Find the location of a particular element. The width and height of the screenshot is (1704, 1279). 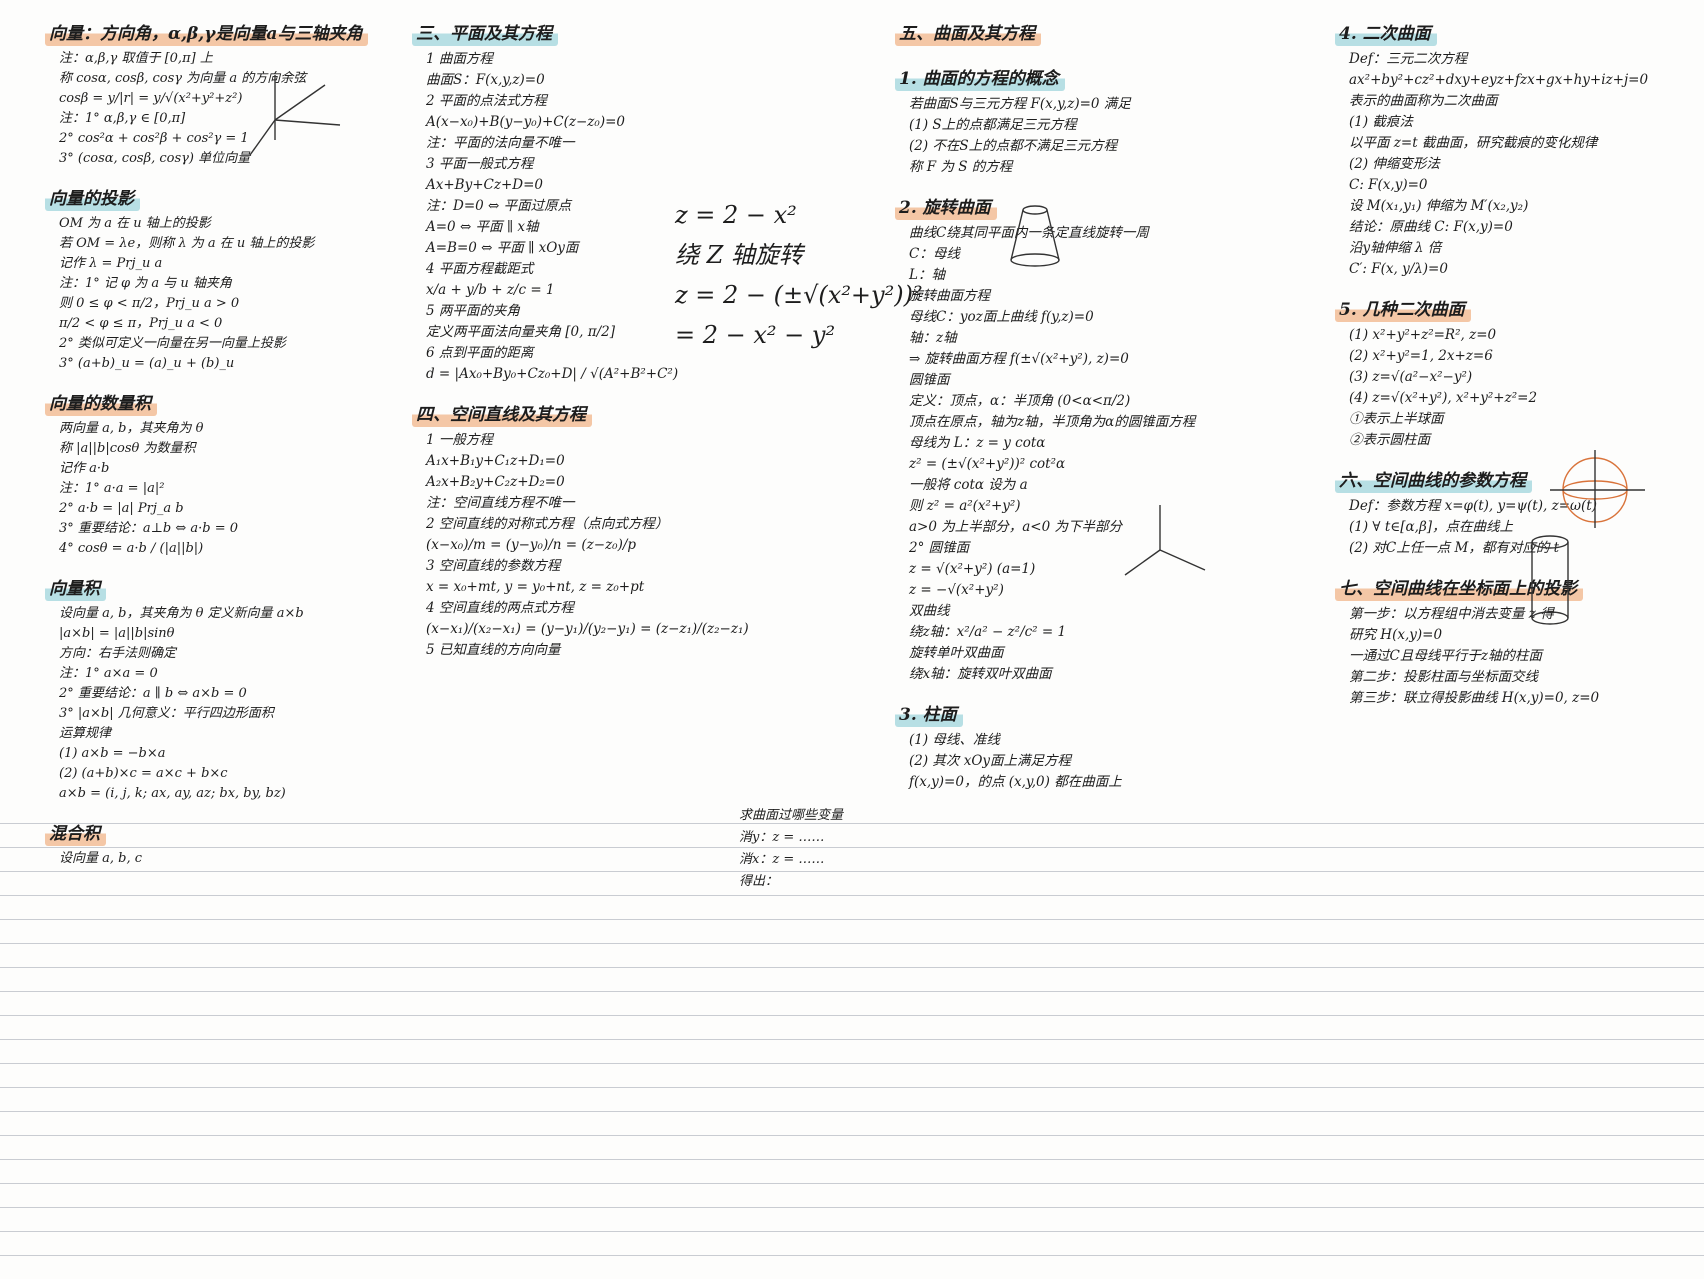

note-line: 沿y轴伸缩 λ 倍 is located at coordinates (1395, 248).